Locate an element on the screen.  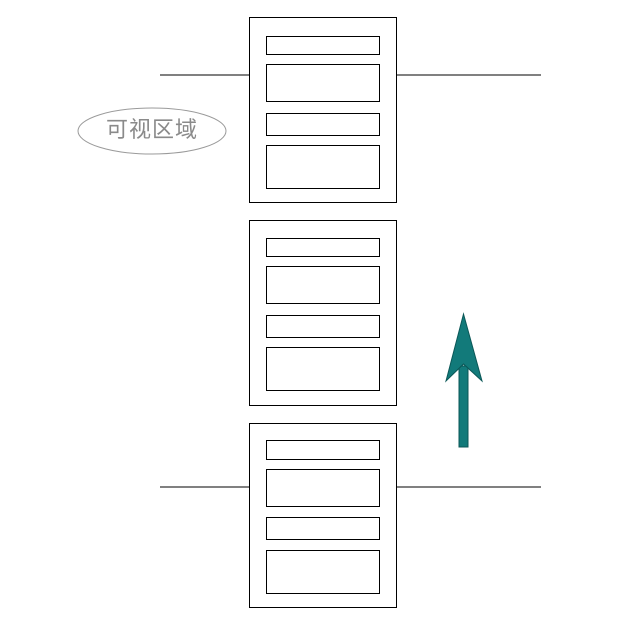
arrow-shaft is located at coordinates (463, 406).